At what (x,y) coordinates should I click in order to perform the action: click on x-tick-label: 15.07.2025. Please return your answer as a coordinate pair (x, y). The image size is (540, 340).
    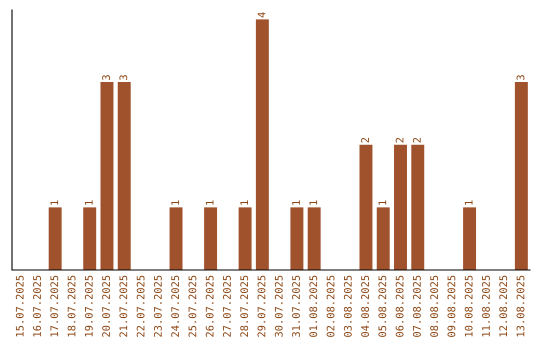
    Looking at the image, I should click on (20, 306).